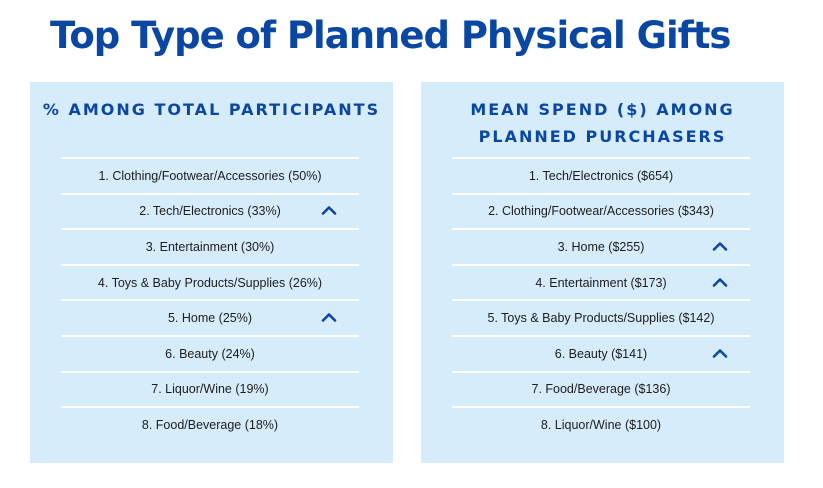 This screenshot has height=488, width=823. I want to click on list-item-label: 5. Toys & Baby Products/Supplies ($142), so click(601, 318).